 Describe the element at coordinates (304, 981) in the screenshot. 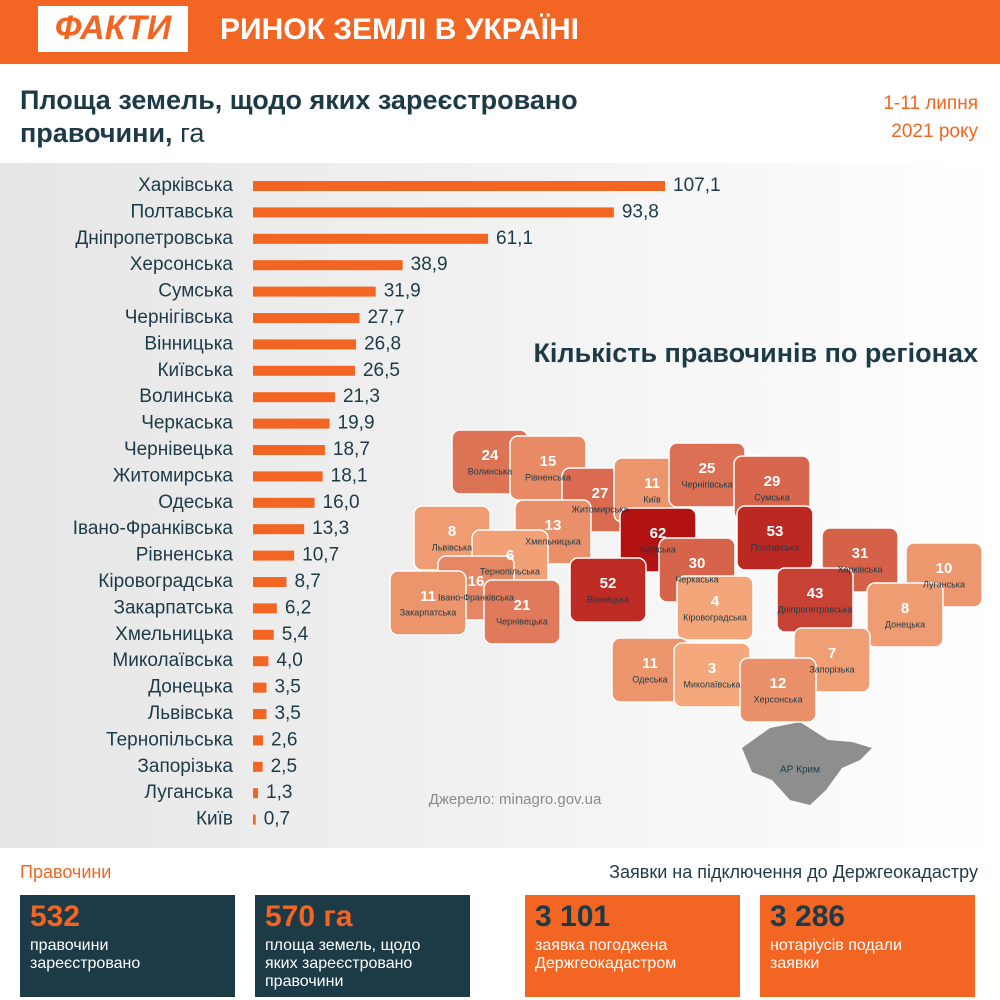

I see `stat-label: правочини` at that location.